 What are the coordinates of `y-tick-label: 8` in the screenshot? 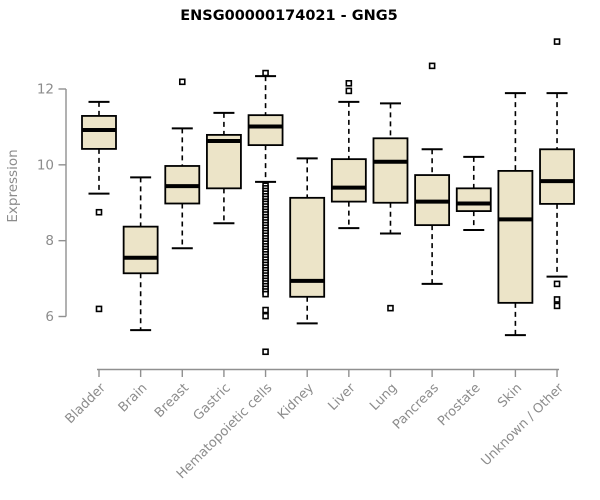 It's located at (49, 241).